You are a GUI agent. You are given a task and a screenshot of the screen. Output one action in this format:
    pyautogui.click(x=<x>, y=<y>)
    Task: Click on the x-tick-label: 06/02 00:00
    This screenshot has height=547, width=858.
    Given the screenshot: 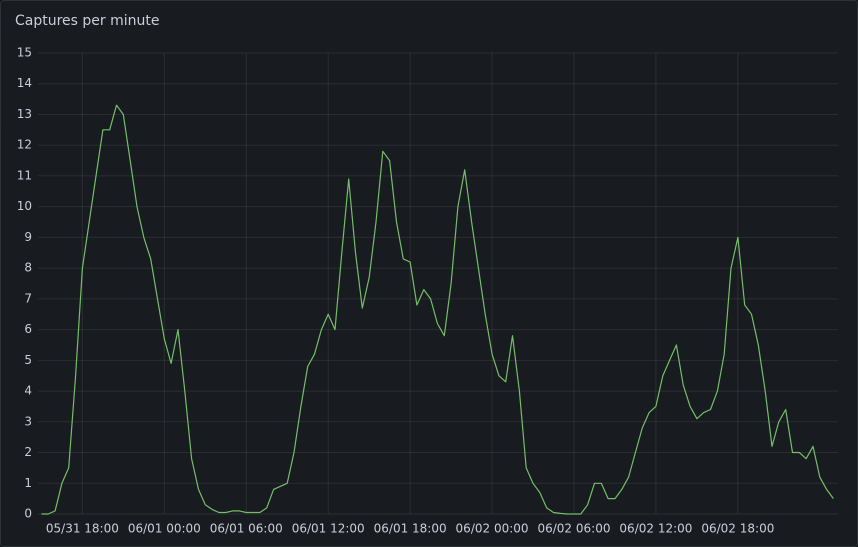 What is the action you would take?
    pyautogui.click(x=492, y=529)
    